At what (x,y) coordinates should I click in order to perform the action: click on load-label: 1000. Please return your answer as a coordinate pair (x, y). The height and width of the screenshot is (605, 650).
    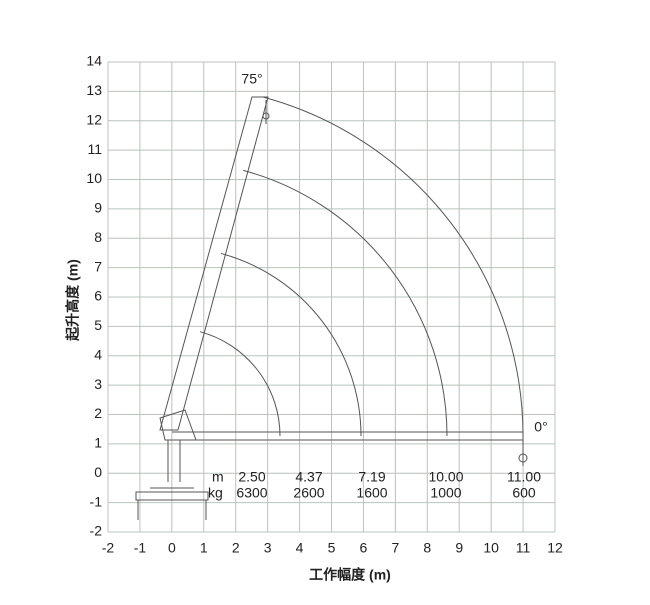
    Looking at the image, I should click on (445, 493).